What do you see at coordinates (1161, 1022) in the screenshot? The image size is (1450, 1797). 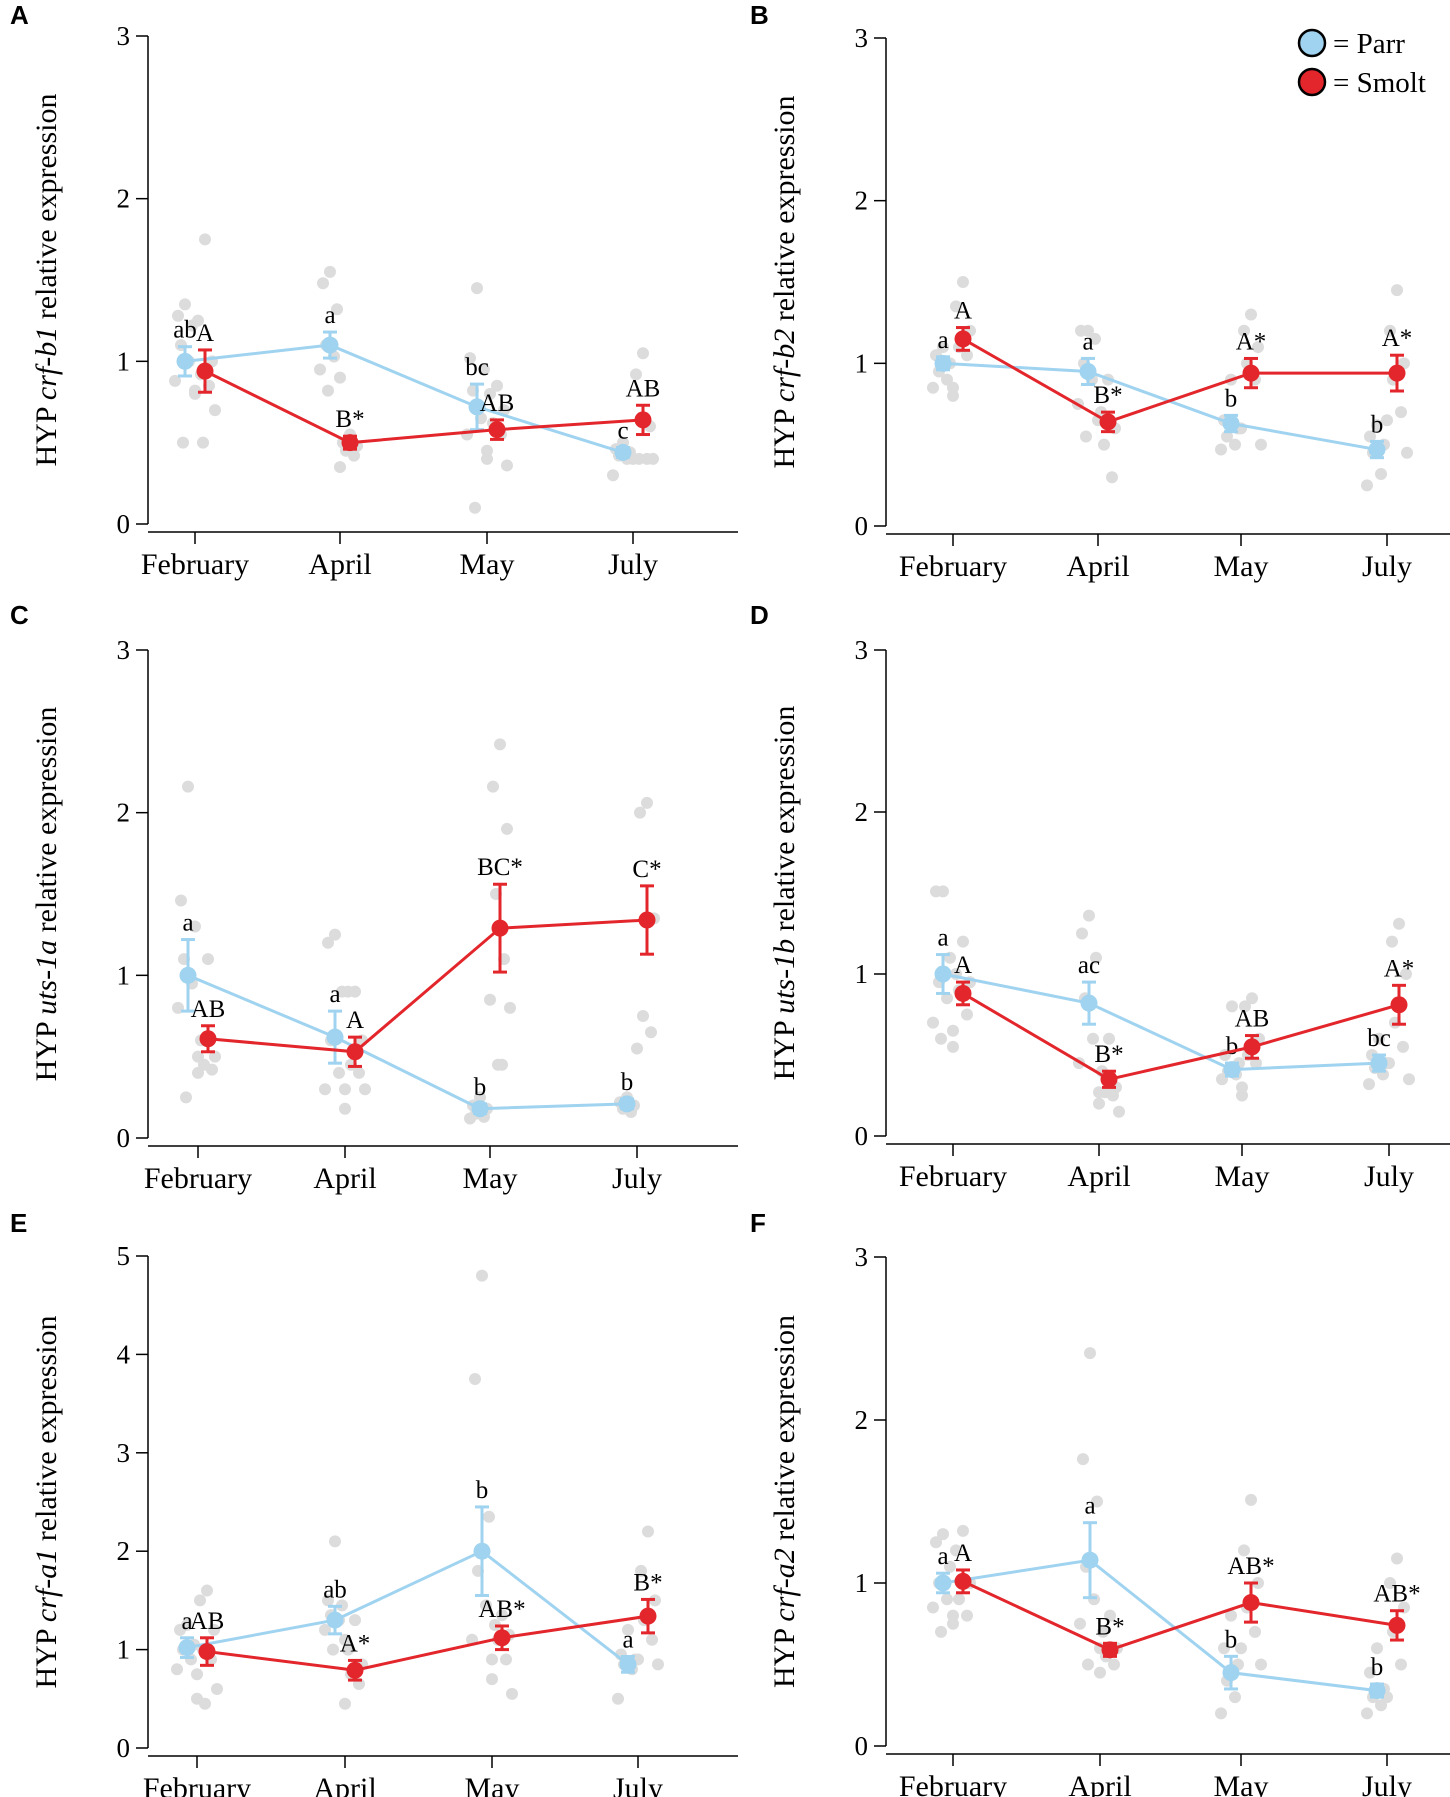 I see `parr-series-line` at bounding box center [1161, 1022].